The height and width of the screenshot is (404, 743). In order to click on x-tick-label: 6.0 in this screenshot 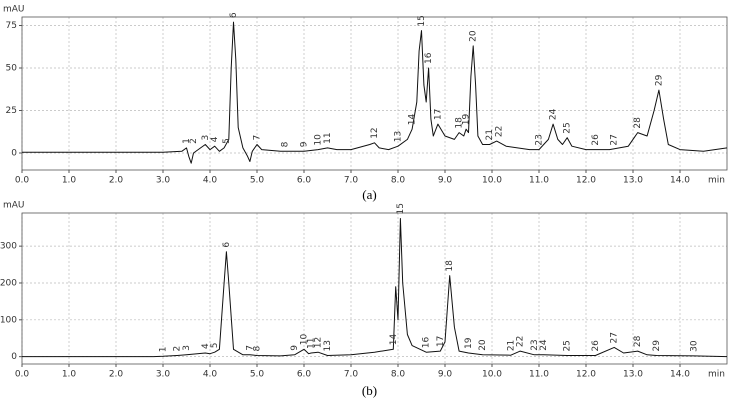, I will do `click(304, 375)`.